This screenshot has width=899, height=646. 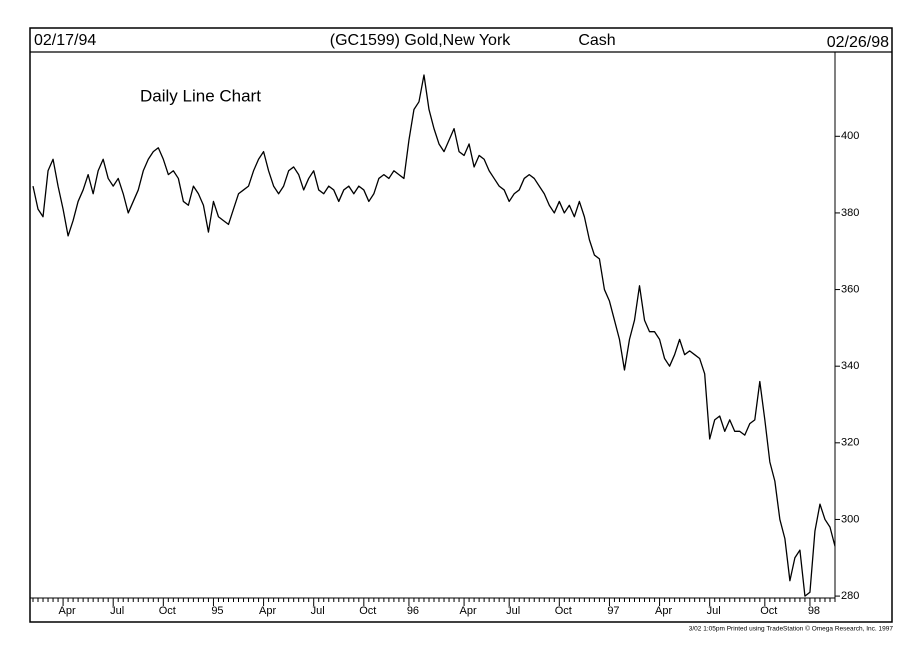 What do you see at coordinates (217, 611) in the screenshot?
I see `x-tick-label: 95` at bounding box center [217, 611].